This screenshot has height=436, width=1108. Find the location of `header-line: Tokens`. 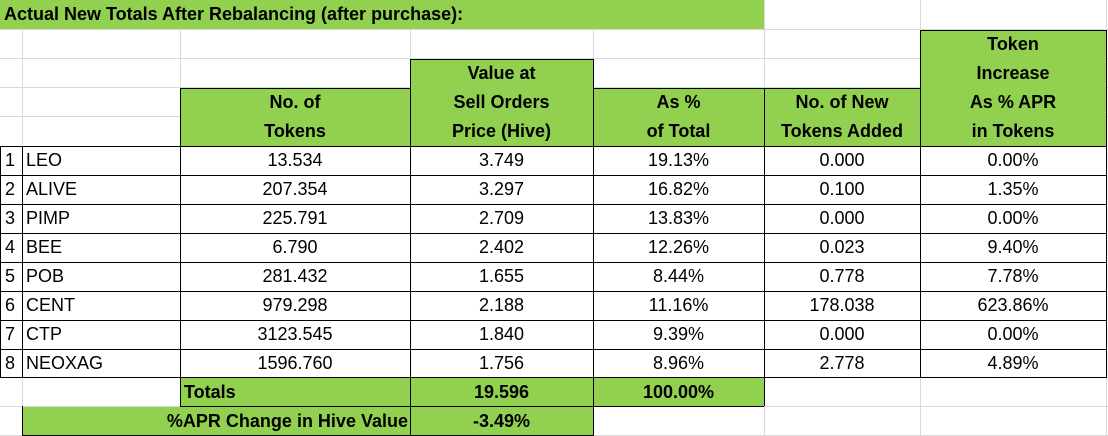

header-line: Tokens is located at coordinates (295, 131).